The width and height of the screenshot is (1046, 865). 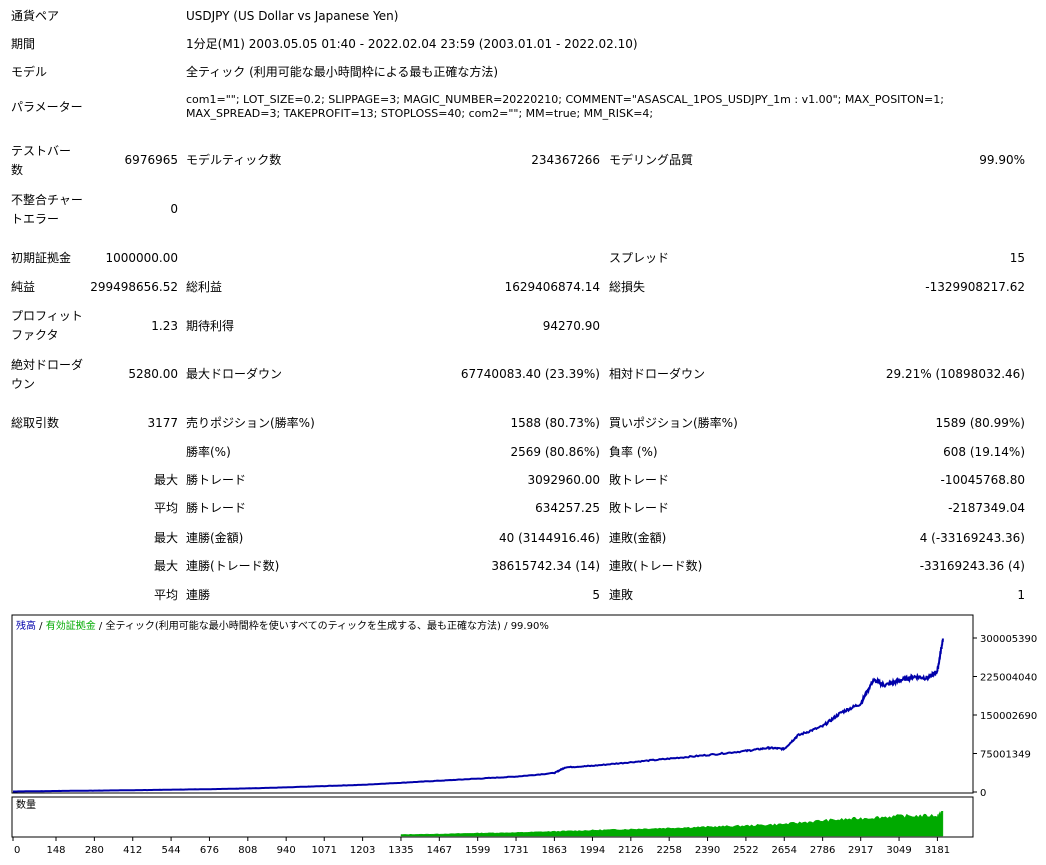 What do you see at coordinates (565, 160) in the screenshot?
I see `model-ticks-value: 234367266` at bounding box center [565, 160].